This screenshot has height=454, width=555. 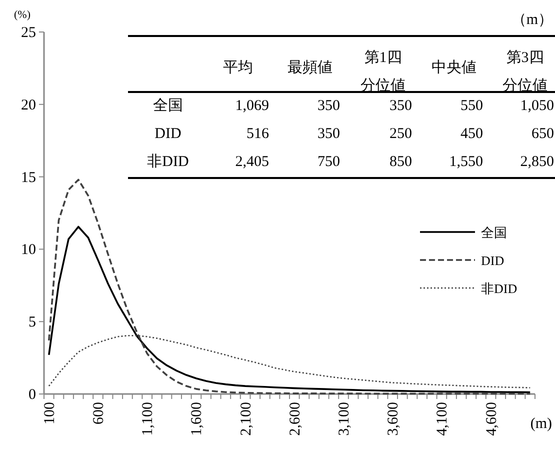 What do you see at coordinates (99, 413) in the screenshot?
I see `x-tick-label: 600` at bounding box center [99, 413].